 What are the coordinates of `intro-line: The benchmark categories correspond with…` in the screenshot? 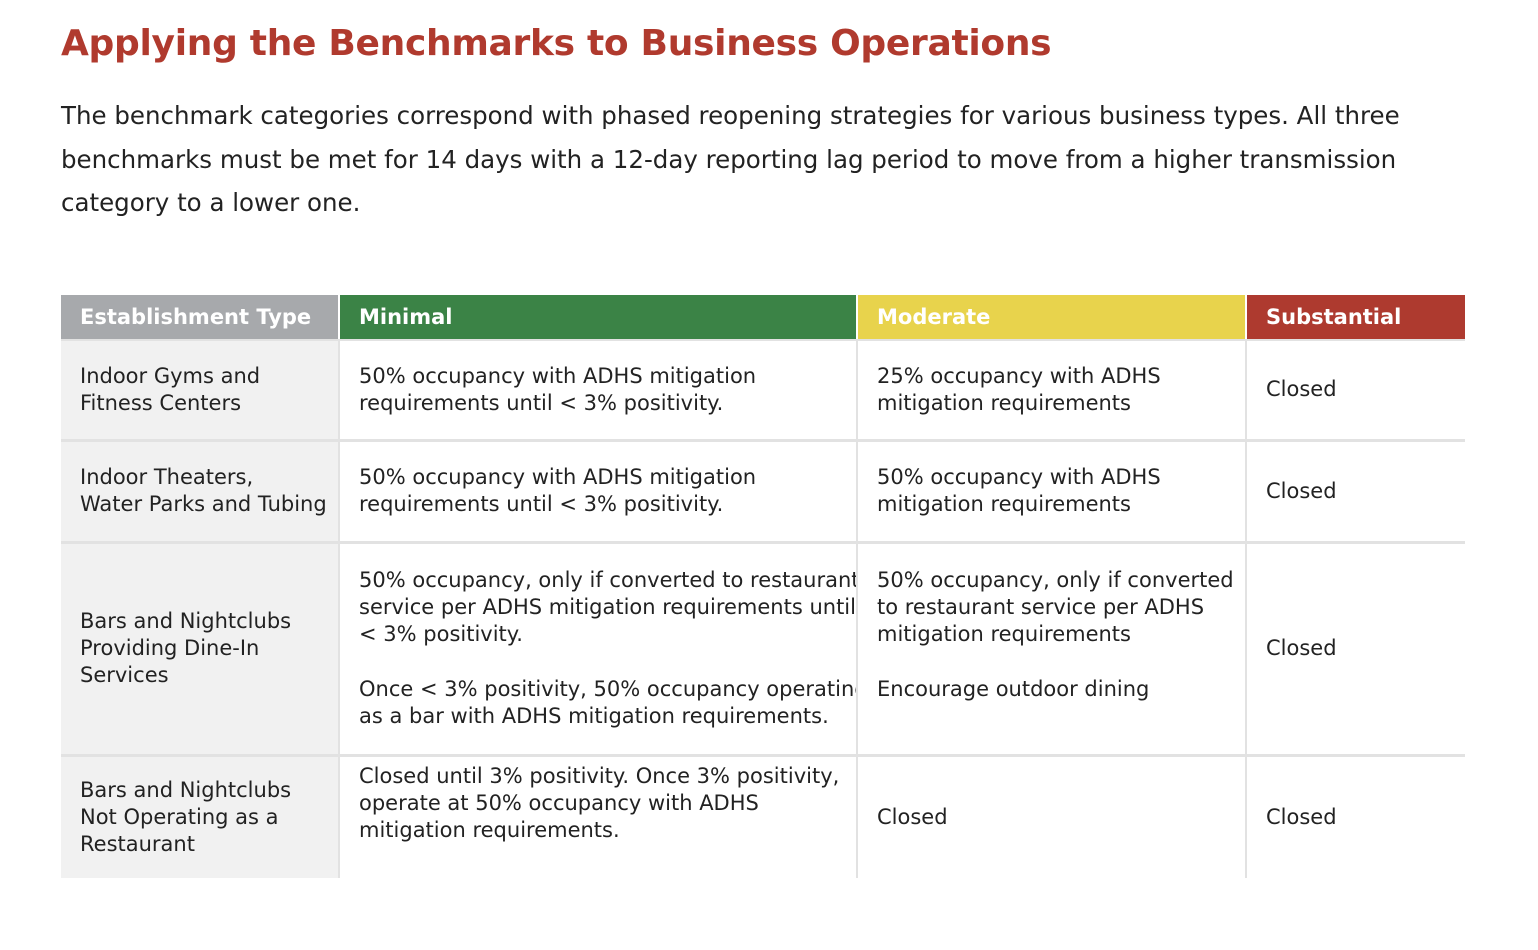 It's located at (730, 115).